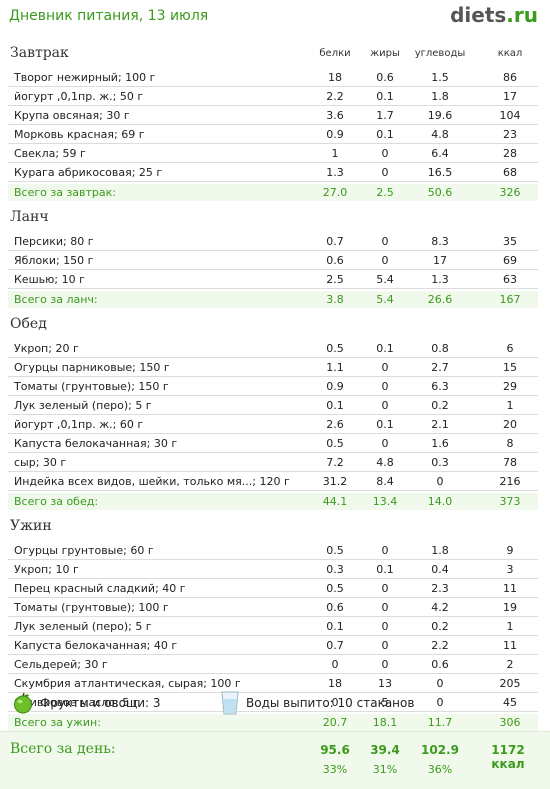  I want to click on food-kcal: 216, so click(510, 481).